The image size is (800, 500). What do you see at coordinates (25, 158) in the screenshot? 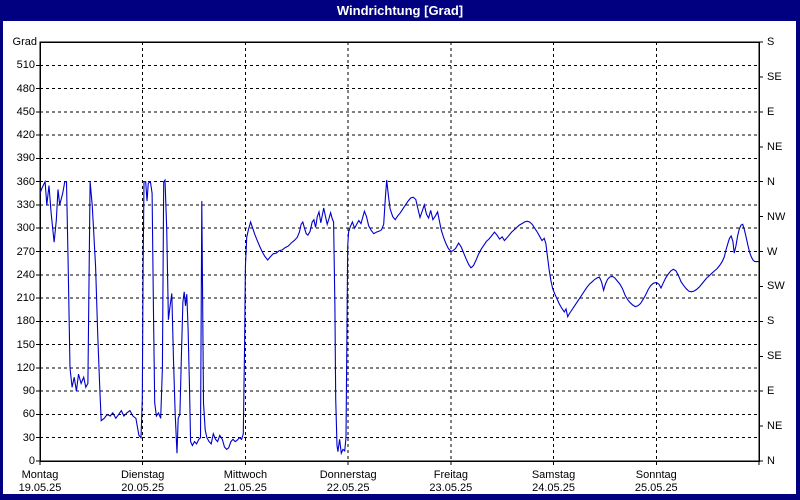
I see `y-axis-tick-label: 390` at bounding box center [25, 158].